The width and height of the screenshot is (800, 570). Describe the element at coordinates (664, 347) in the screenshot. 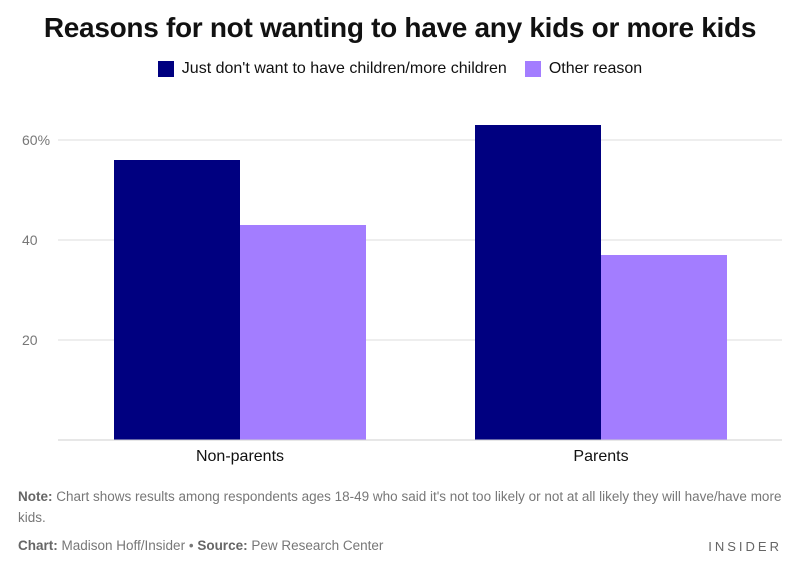

I see `bar-2-parents` at that location.